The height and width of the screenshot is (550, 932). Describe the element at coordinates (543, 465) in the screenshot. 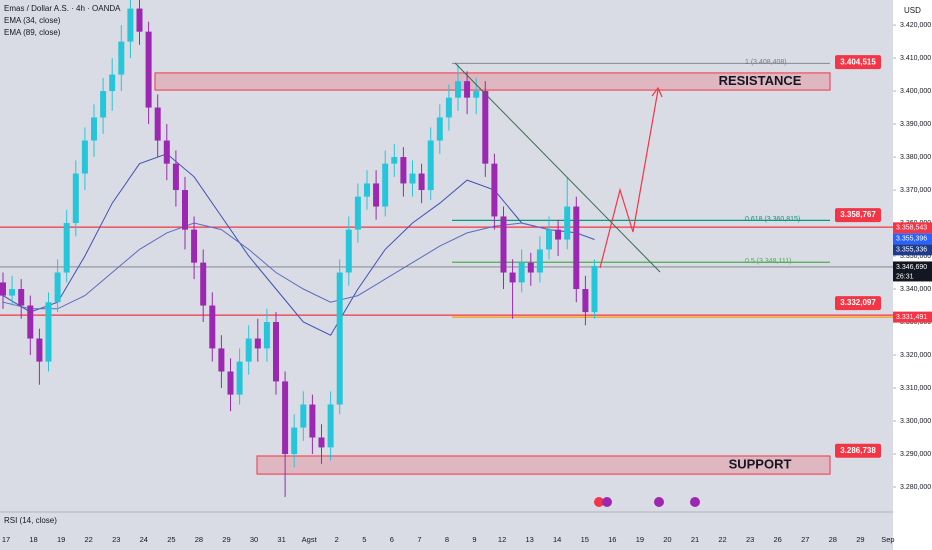

I see `zone` at that location.